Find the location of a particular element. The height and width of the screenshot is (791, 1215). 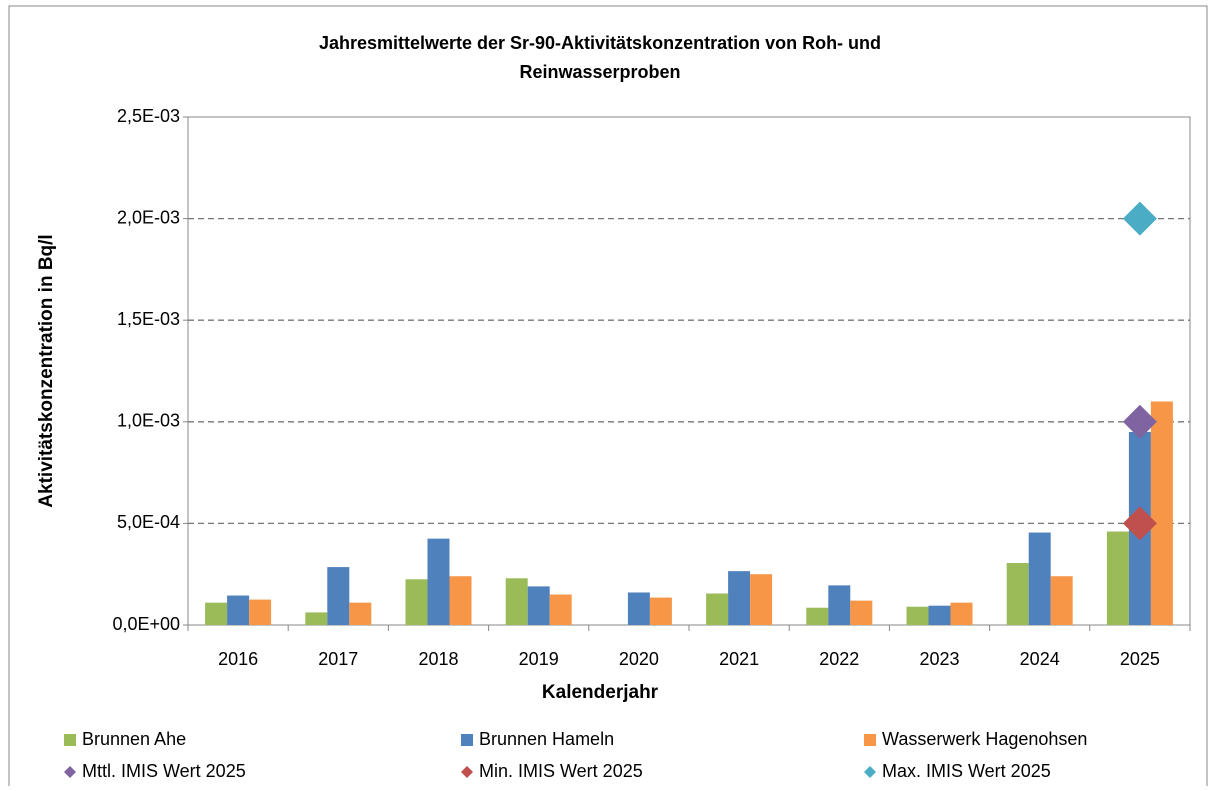

legend-label: Brunnen Hameln is located at coordinates (546, 739).